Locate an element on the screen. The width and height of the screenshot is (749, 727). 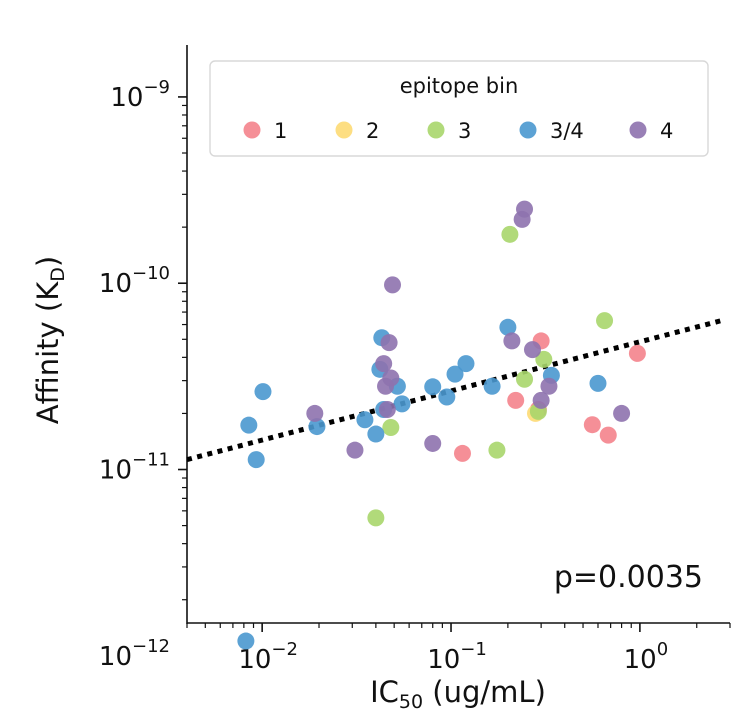
legend-label: 1 is located at coordinates (280, 131).